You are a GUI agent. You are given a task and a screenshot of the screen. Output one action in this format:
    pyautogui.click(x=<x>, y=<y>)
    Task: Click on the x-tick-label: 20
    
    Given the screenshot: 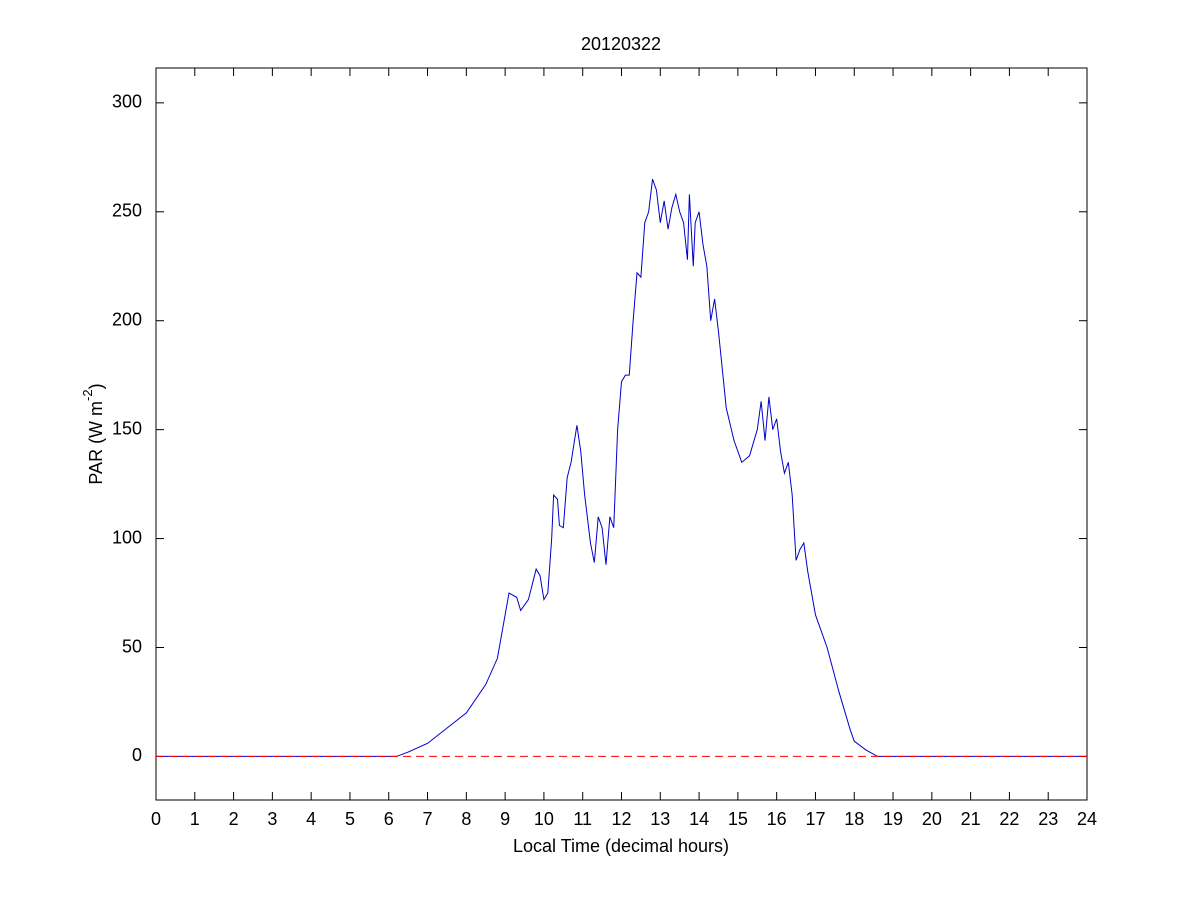 What is the action you would take?
    pyautogui.click(x=932, y=819)
    